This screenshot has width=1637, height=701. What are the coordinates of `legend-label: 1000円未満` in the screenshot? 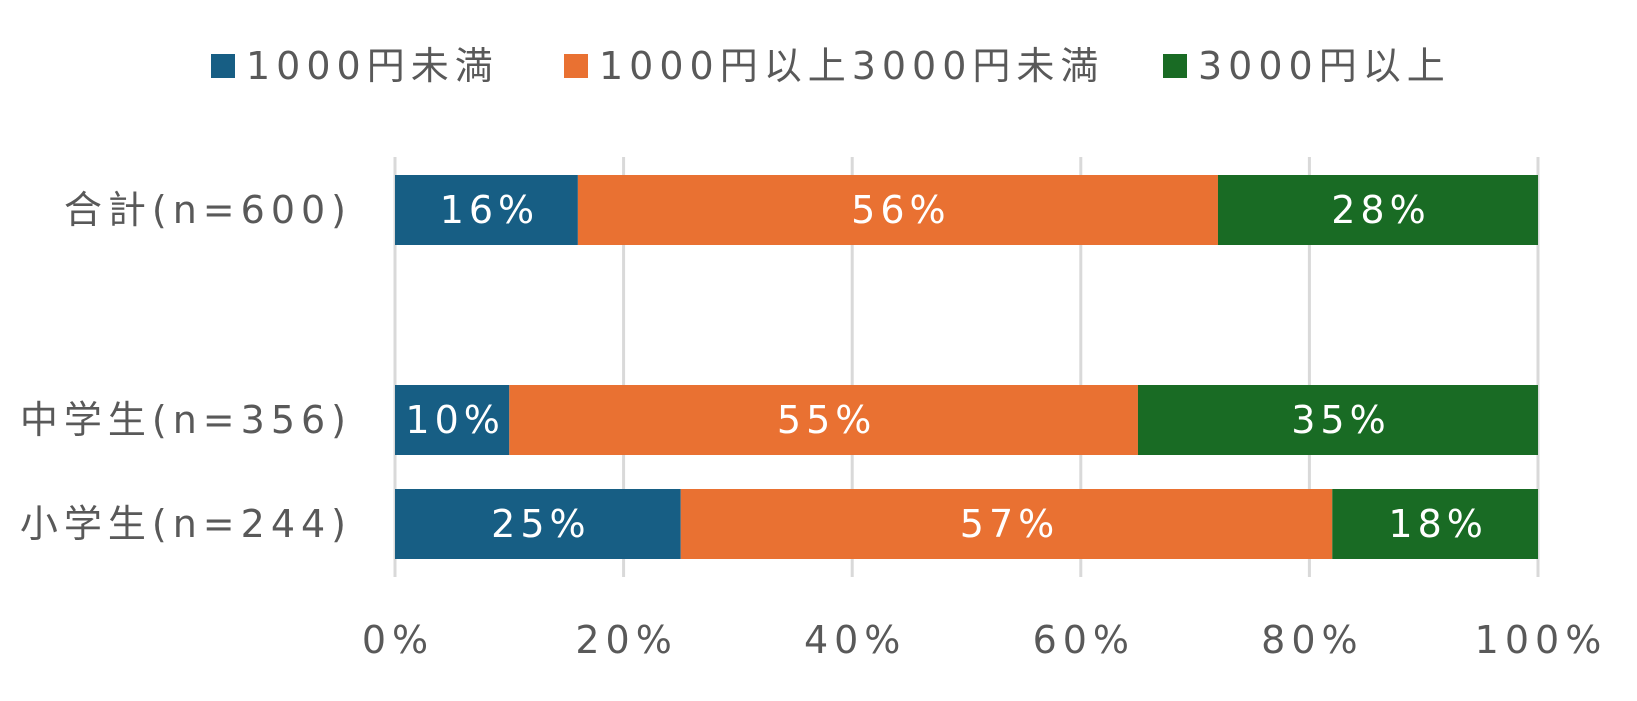 It's located at (372, 66).